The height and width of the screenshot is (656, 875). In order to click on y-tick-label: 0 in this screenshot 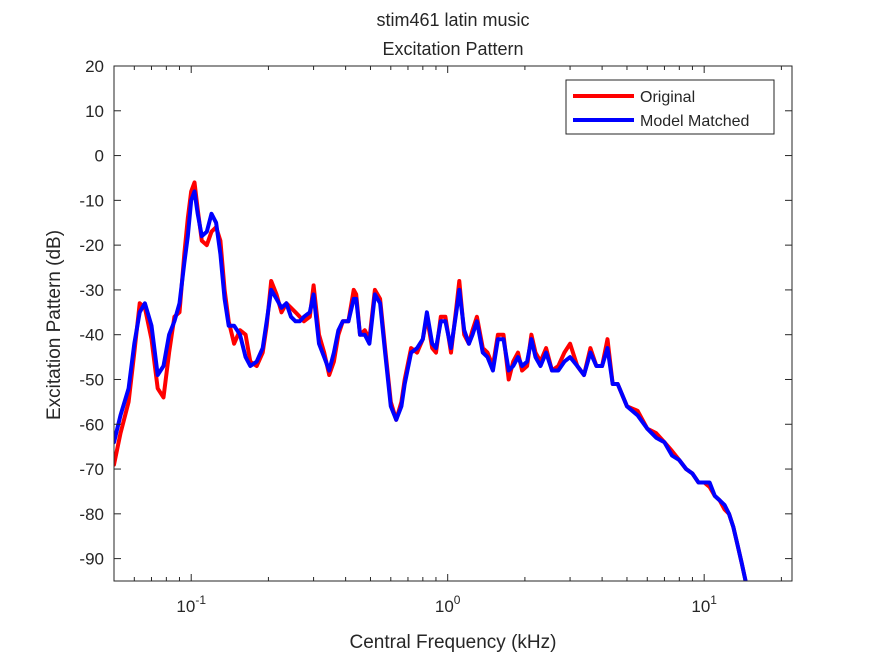, I will do `click(99, 156)`.